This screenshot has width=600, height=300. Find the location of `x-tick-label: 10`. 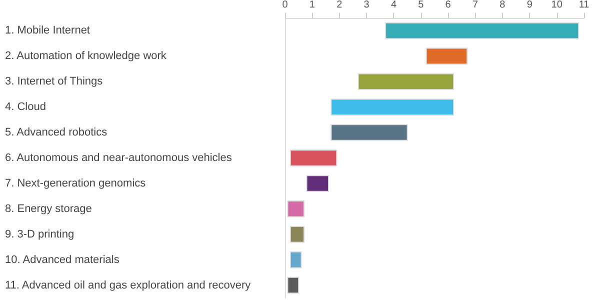

x-tick-label: 10 is located at coordinates (557, 5).